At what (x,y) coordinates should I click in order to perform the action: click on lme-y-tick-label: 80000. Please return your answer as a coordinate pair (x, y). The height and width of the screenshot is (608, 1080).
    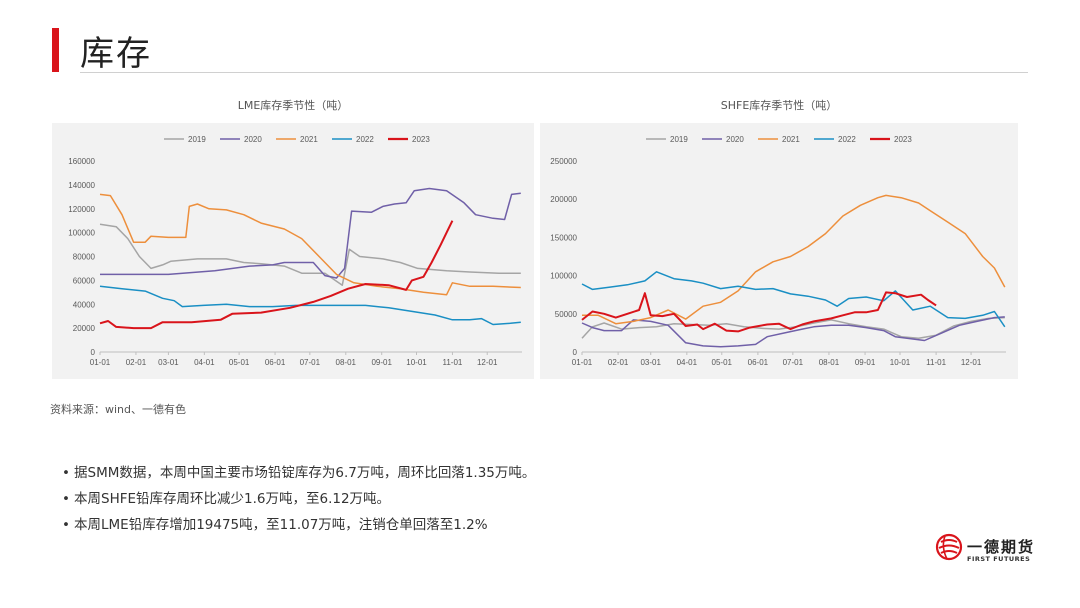
    Looking at the image, I should click on (84, 257).